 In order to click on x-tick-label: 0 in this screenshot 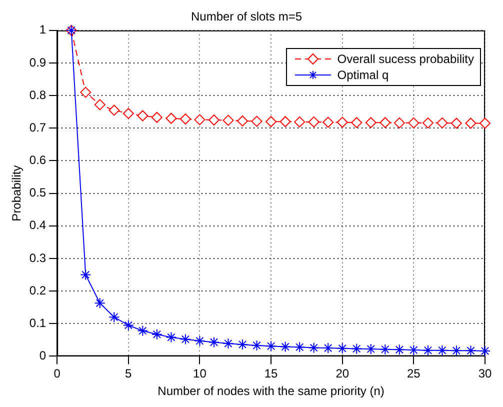, I will do `click(57, 373)`.